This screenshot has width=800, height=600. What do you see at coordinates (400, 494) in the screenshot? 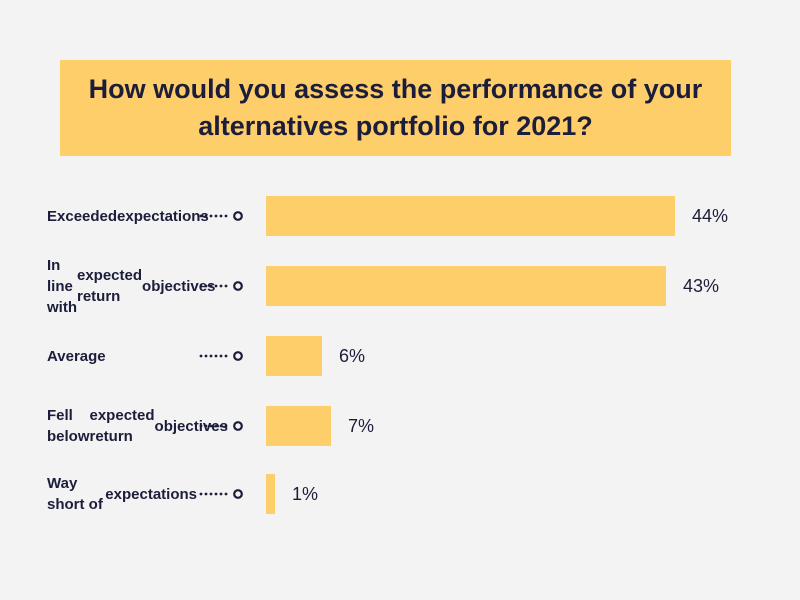
I see `bar-row: Way short of expectations 1%` at bounding box center [400, 494].